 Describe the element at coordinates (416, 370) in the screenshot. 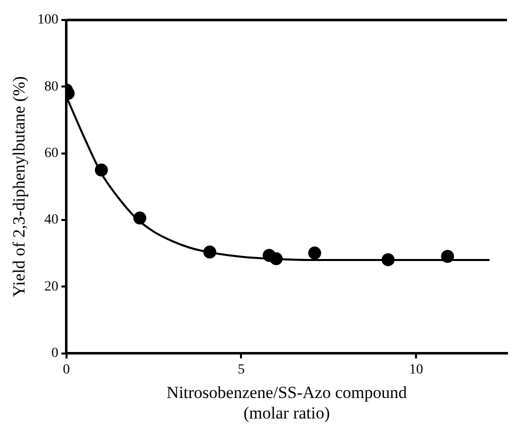

I see `x-tick-label: 10` at that location.